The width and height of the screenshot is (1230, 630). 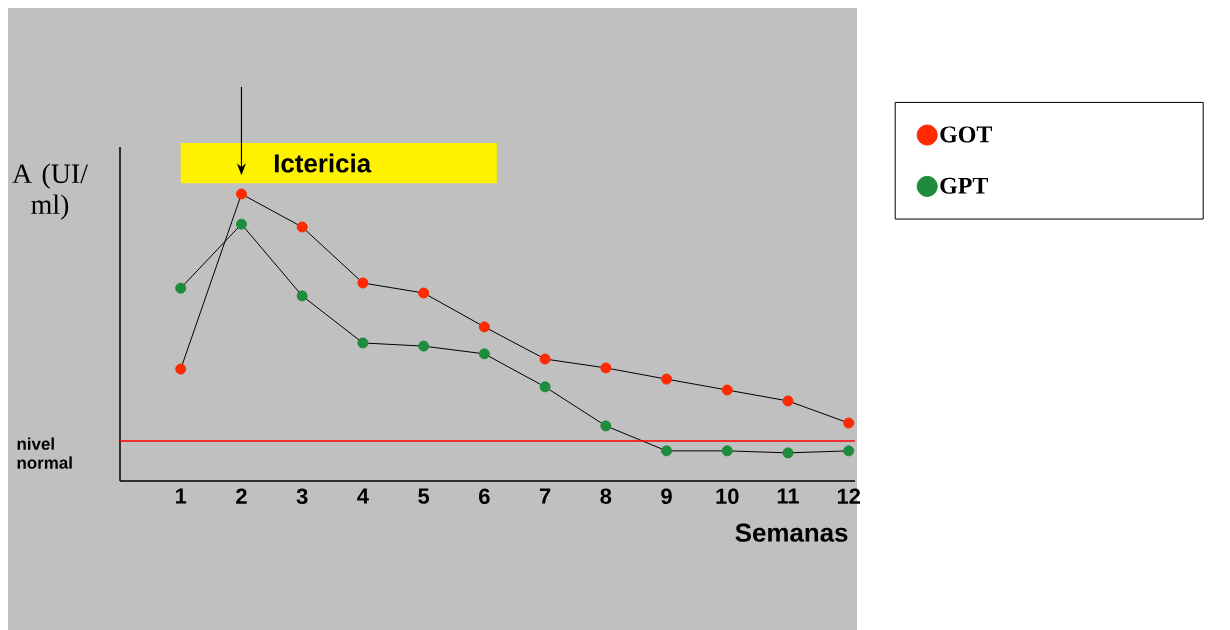 What do you see at coordinates (241, 496) in the screenshot?
I see `x-tick-label: 2` at bounding box center [241, 496].